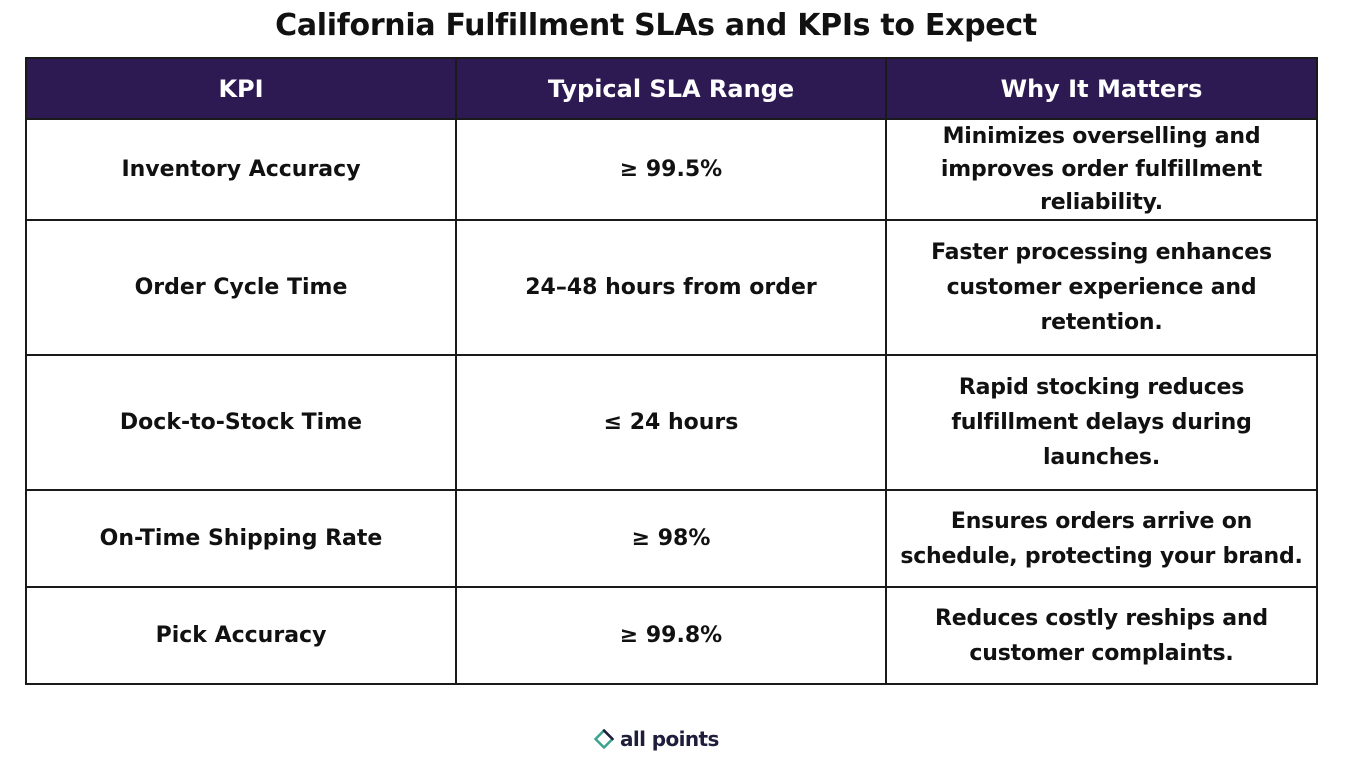 This screenshot has height=768, width=1366. I want to click on sla-cell: ≥ 98%, so click(671, 538).